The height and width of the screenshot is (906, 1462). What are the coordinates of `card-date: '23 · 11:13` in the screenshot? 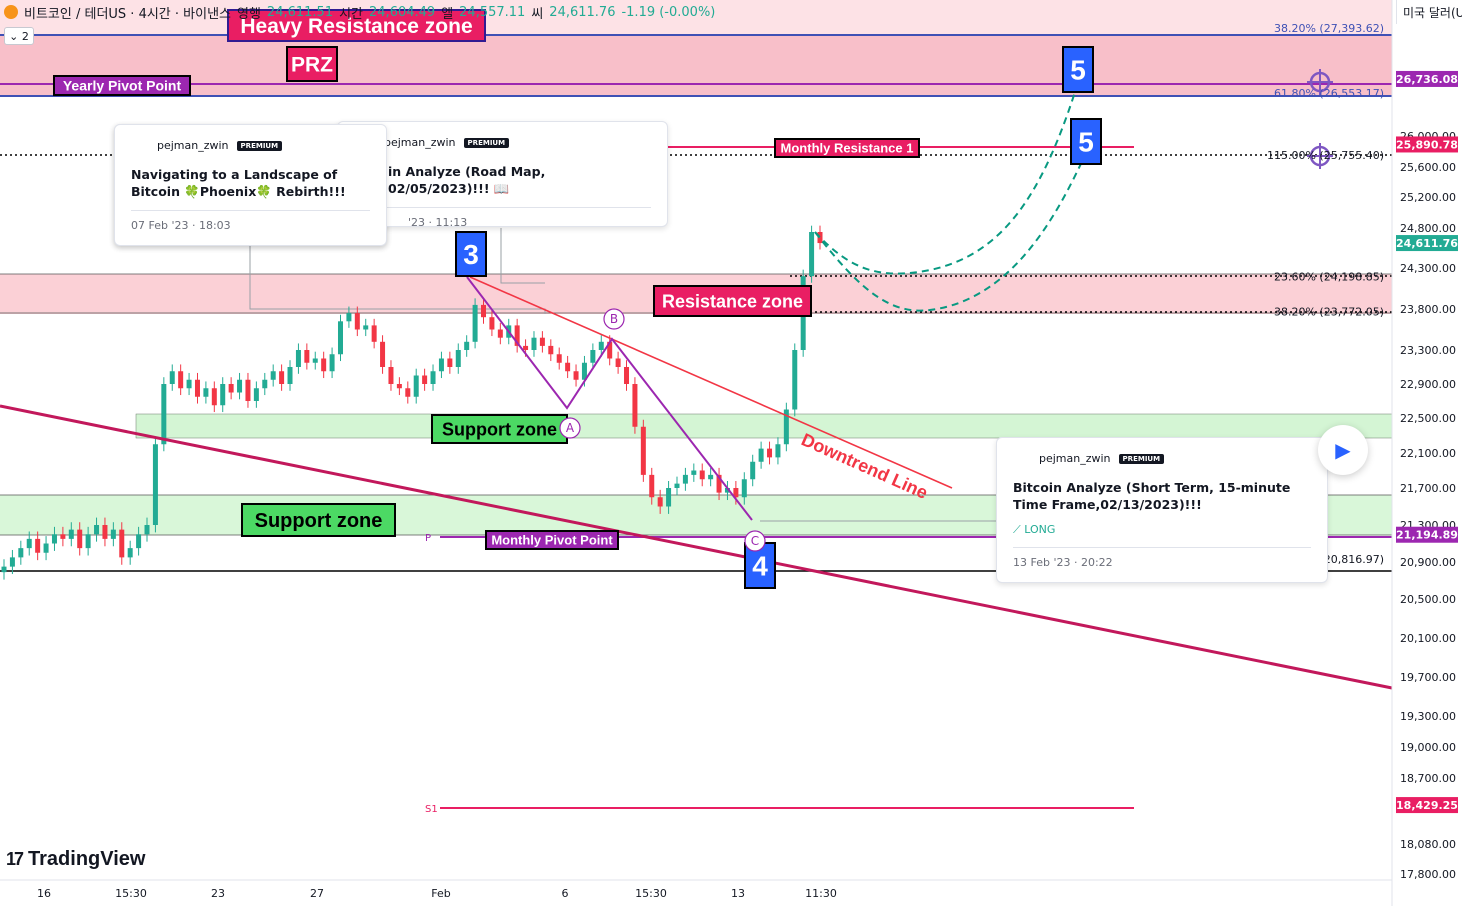 It's located at (502, 216).